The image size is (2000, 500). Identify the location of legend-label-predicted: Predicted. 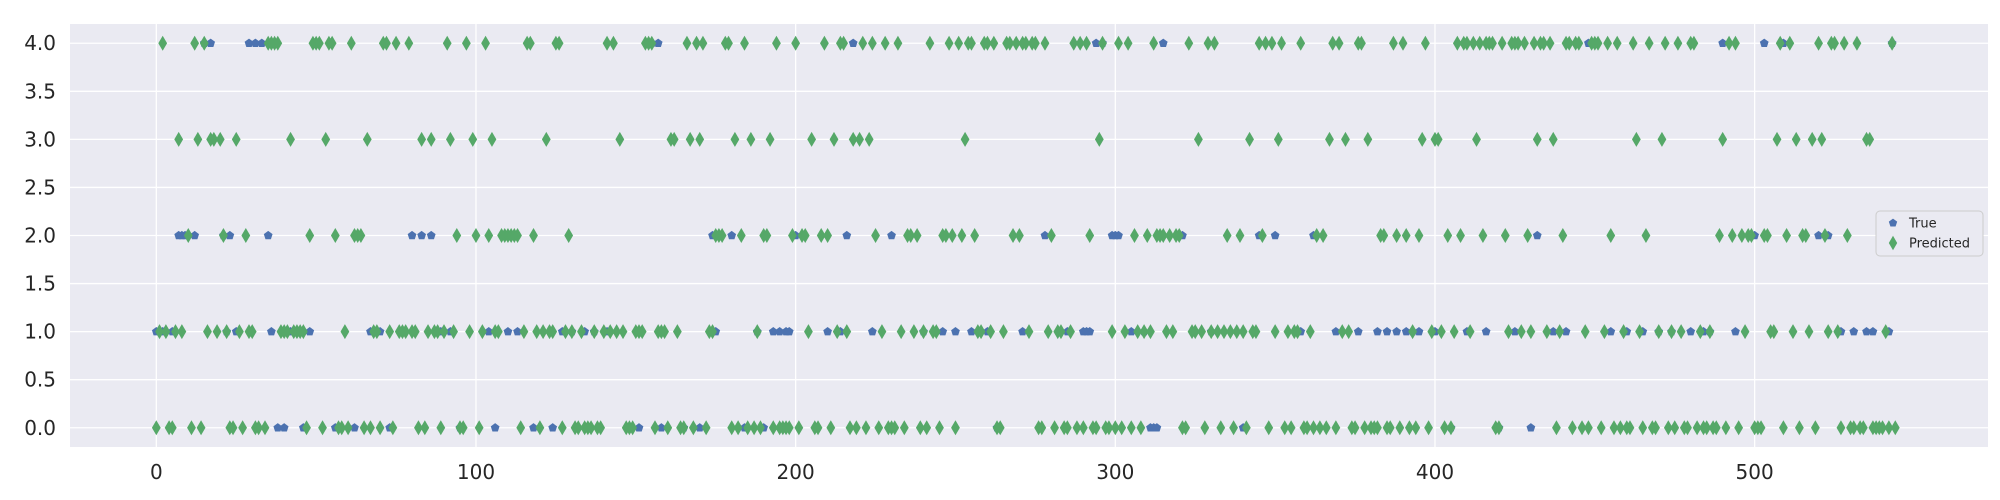
(1939, 244).